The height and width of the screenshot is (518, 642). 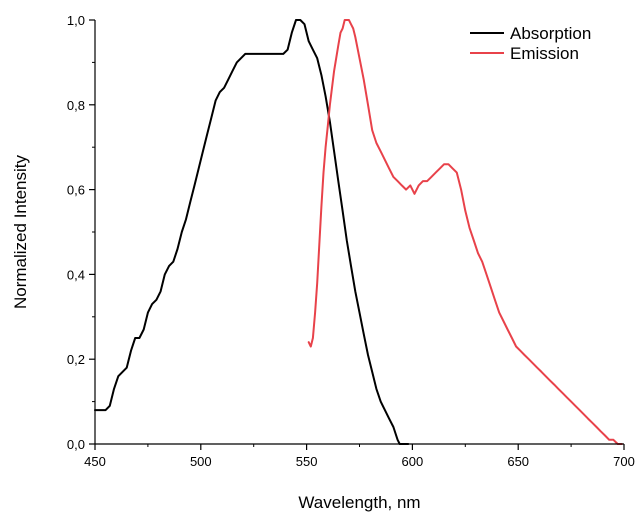 What do you see at coordinates (95, 461) in the screenshot?
I see `x-tick-label: 450` at bounding box center [95, 461].